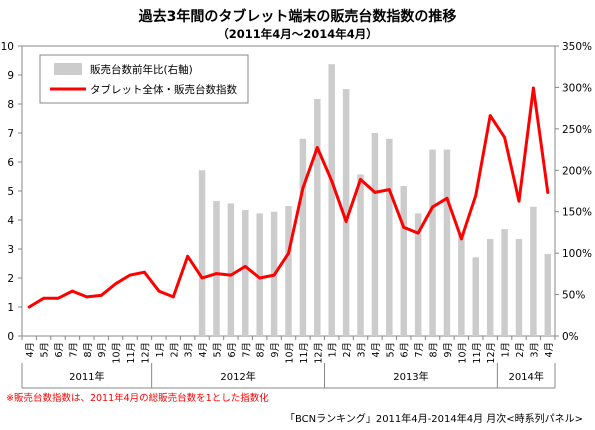  Describe the element at coordinates (297, 34) in the screenshot. I see `chart-subtitle: （2011年4月～2014年4月）` at that location.